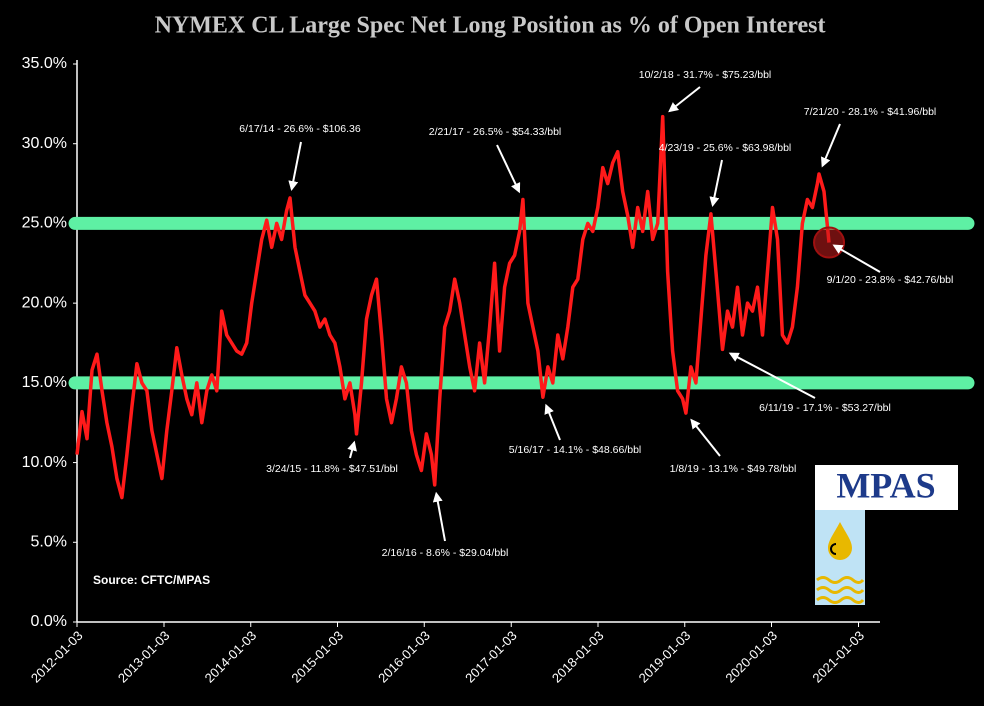  Describe the element at coordinates (575, 450) in the screenshot. I see `annotation-label: 5/16/17 - 14.1% - $48.66/bbl` at that location.